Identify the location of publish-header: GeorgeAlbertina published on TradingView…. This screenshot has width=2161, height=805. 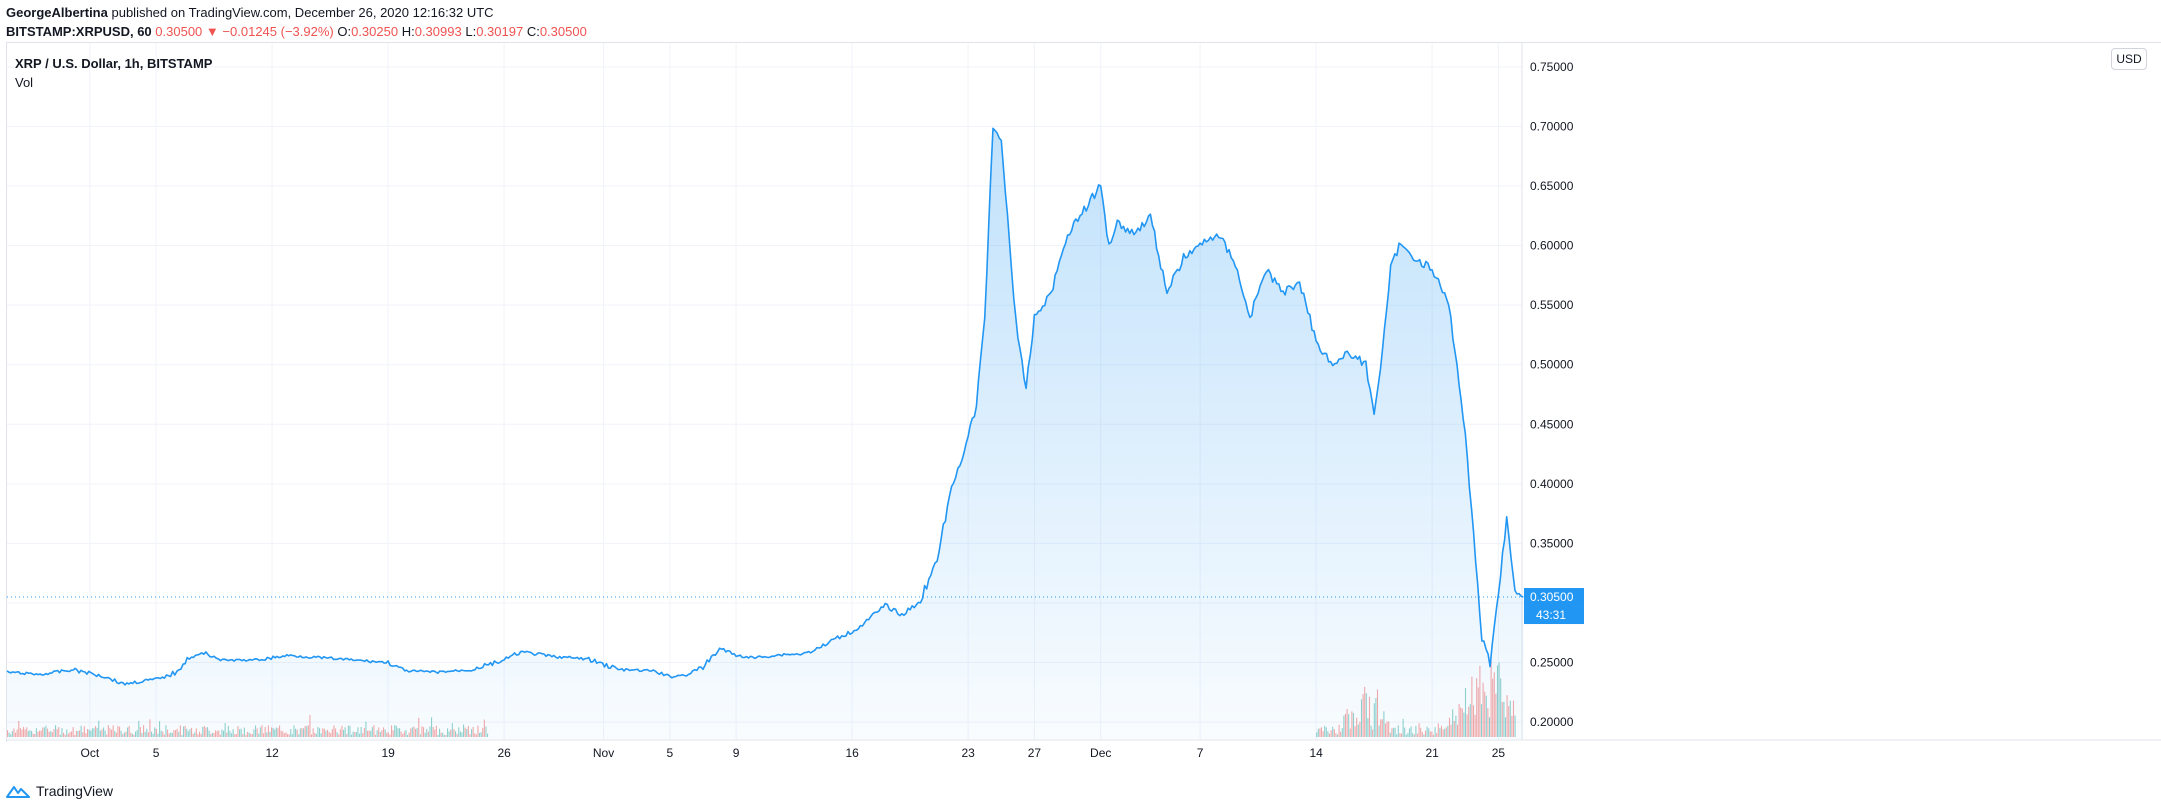
(296, 22).